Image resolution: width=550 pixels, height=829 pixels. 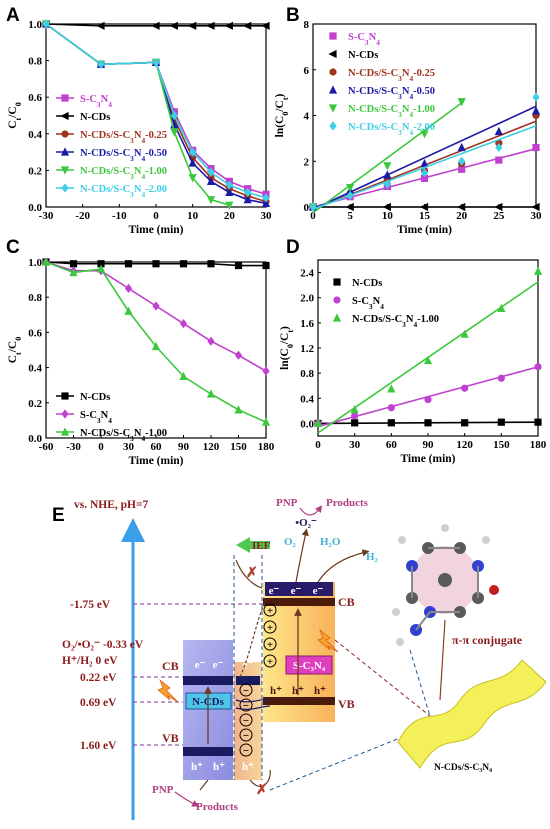 I want to click on sc3n4-positive-charges: + + + +, so click(x=270, y=635).